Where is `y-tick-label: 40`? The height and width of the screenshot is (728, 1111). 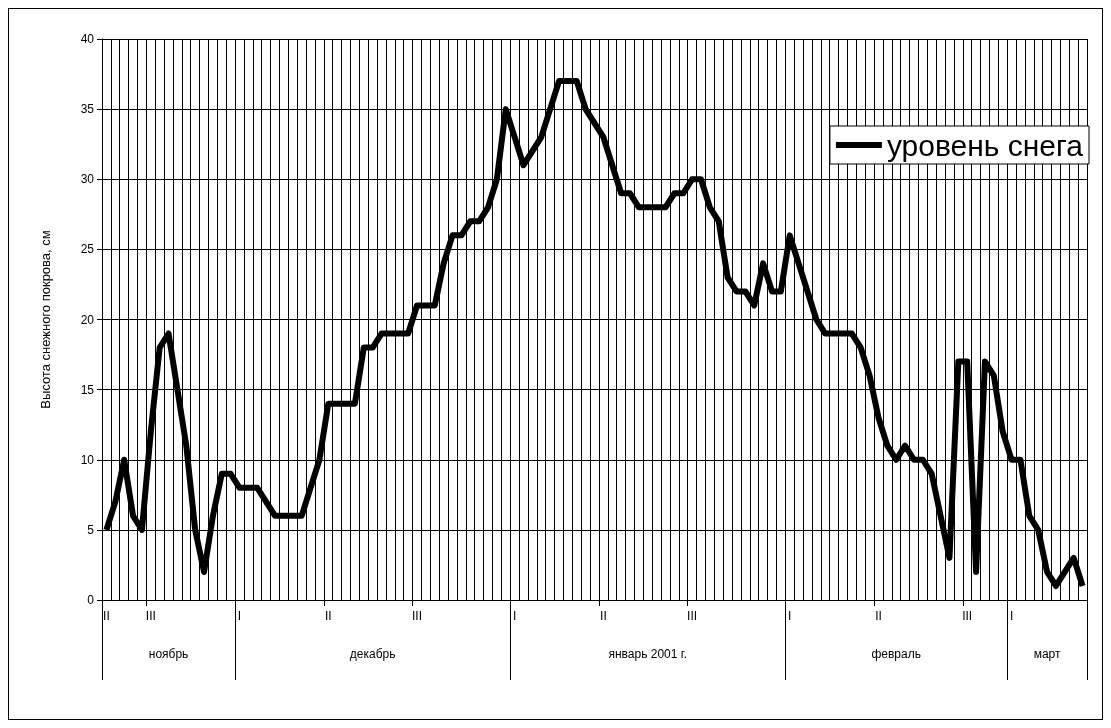
y-tick-label: 40 is located at coordinates (87, 39).